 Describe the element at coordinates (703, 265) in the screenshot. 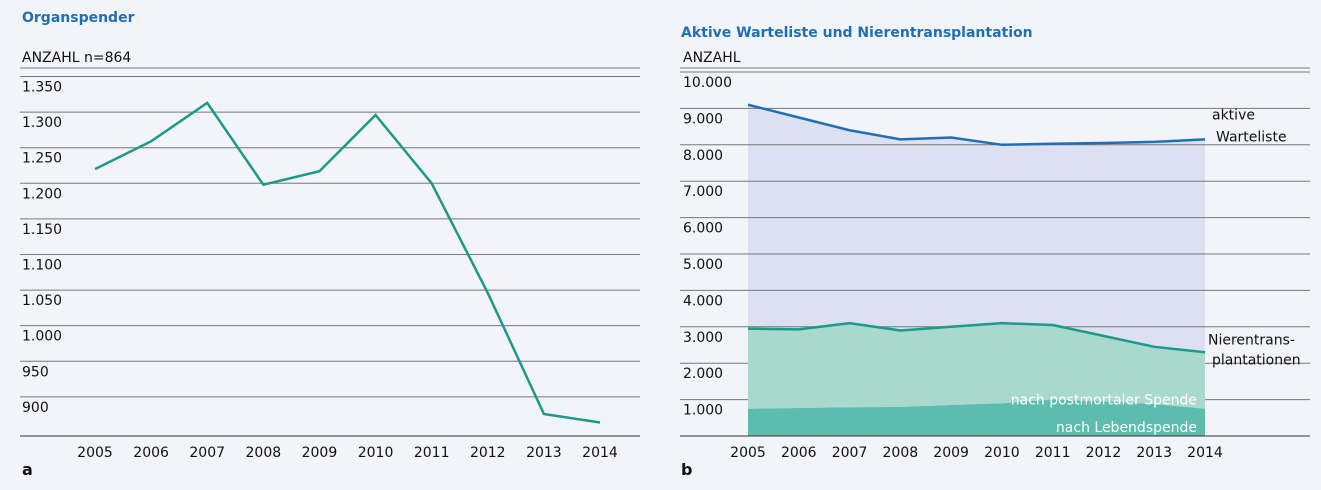

I see `y-tick-label: 5.000` at that location.